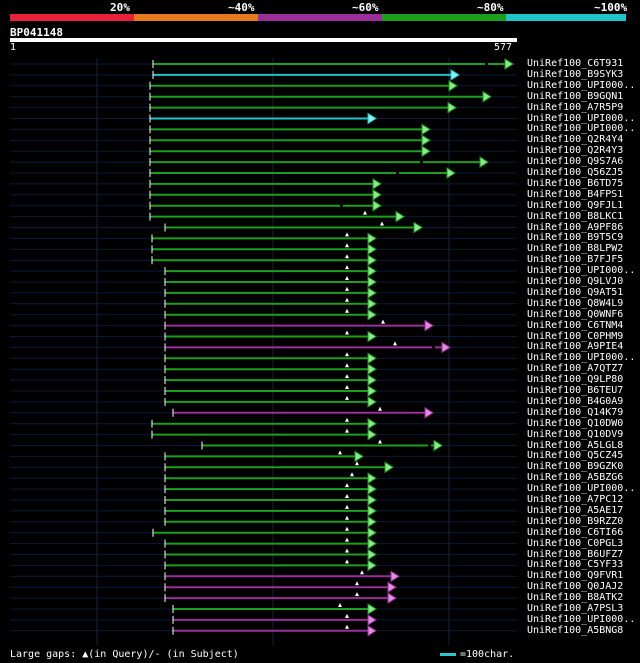 Image resolution: width=640 pixels, height=663 pixels. Describe the element at coordinates (575, 576) in the screenshot. I see `hit-label: UniRef100_Q9FVR1` at that location.